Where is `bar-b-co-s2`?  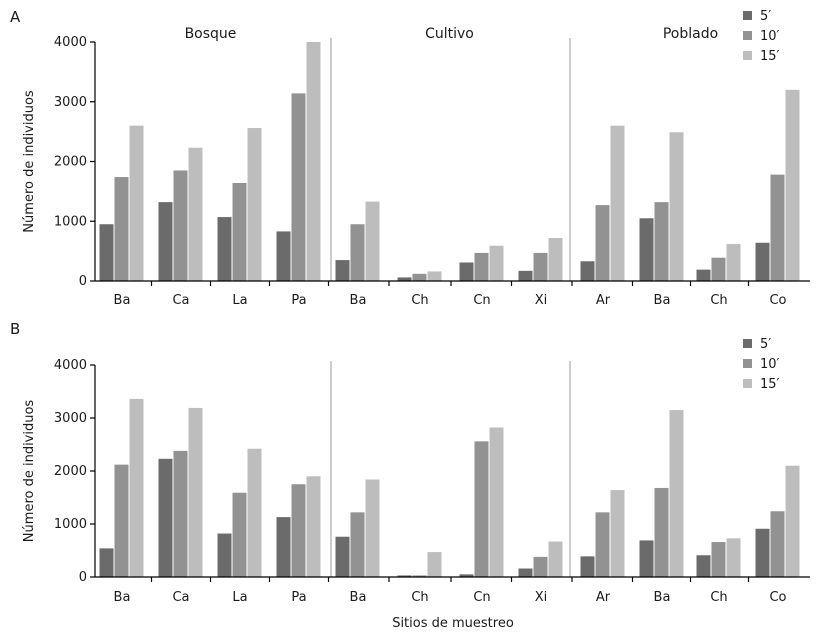 bar-b-co-s2 is located at coordinates (792, 521).